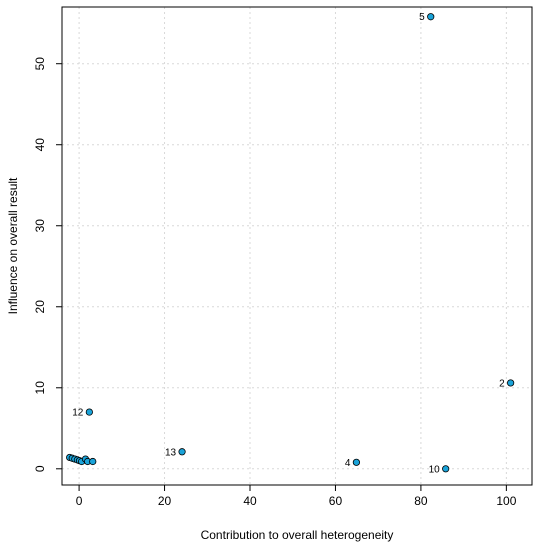 Image resolution: width=550 pixels, height=545 pixels. I want to click on data-point-label: 2, so click(502, 383).